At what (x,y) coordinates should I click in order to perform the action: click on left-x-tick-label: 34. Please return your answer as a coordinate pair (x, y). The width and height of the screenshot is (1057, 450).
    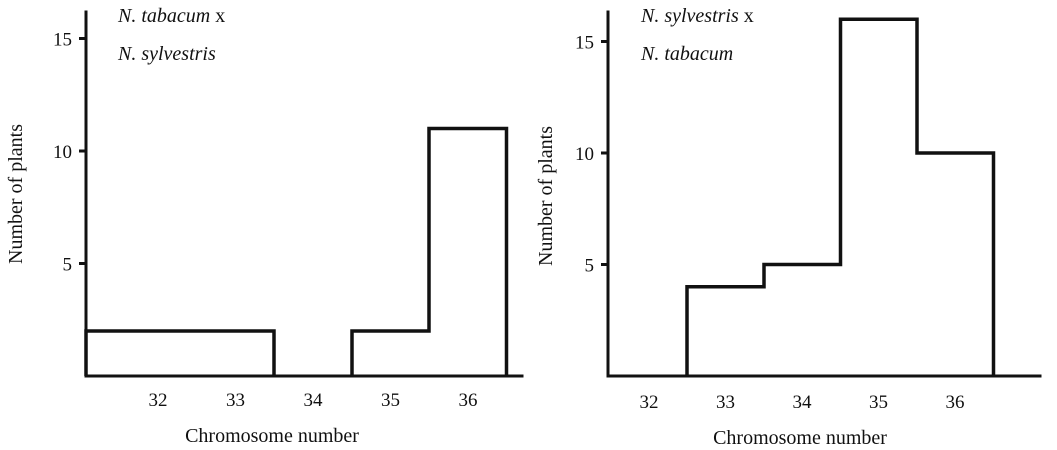
    Looking at the image, I should click on (314, 400).